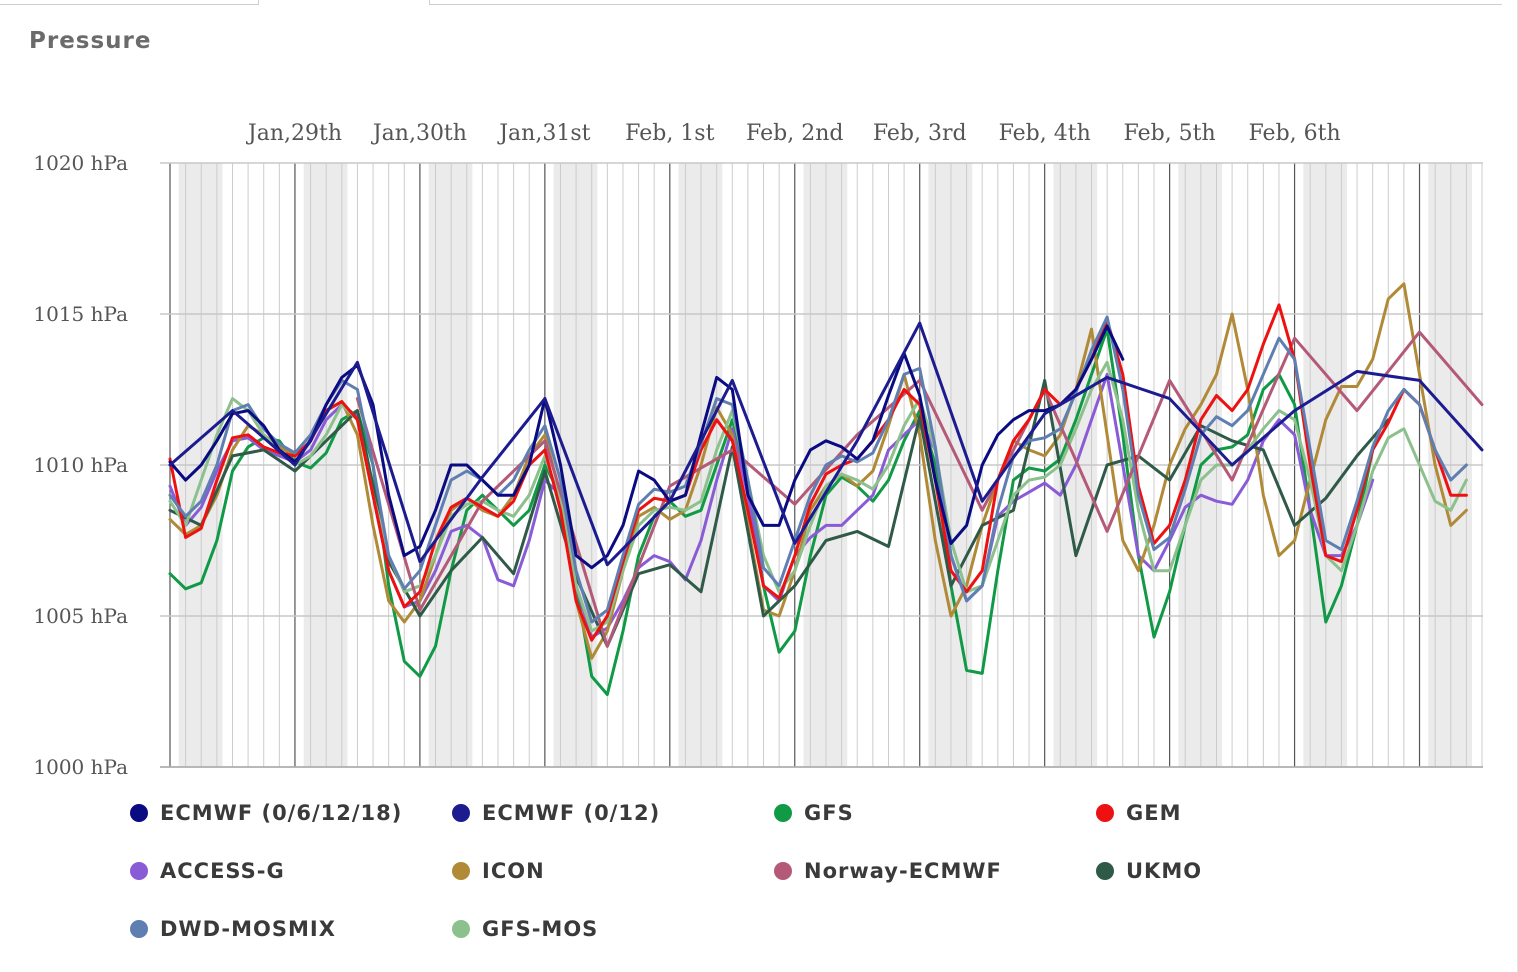 Image resolution: width=1518 pixels, height=972 pixels. I want to click on legend-item: ICON, so click(498, 871).